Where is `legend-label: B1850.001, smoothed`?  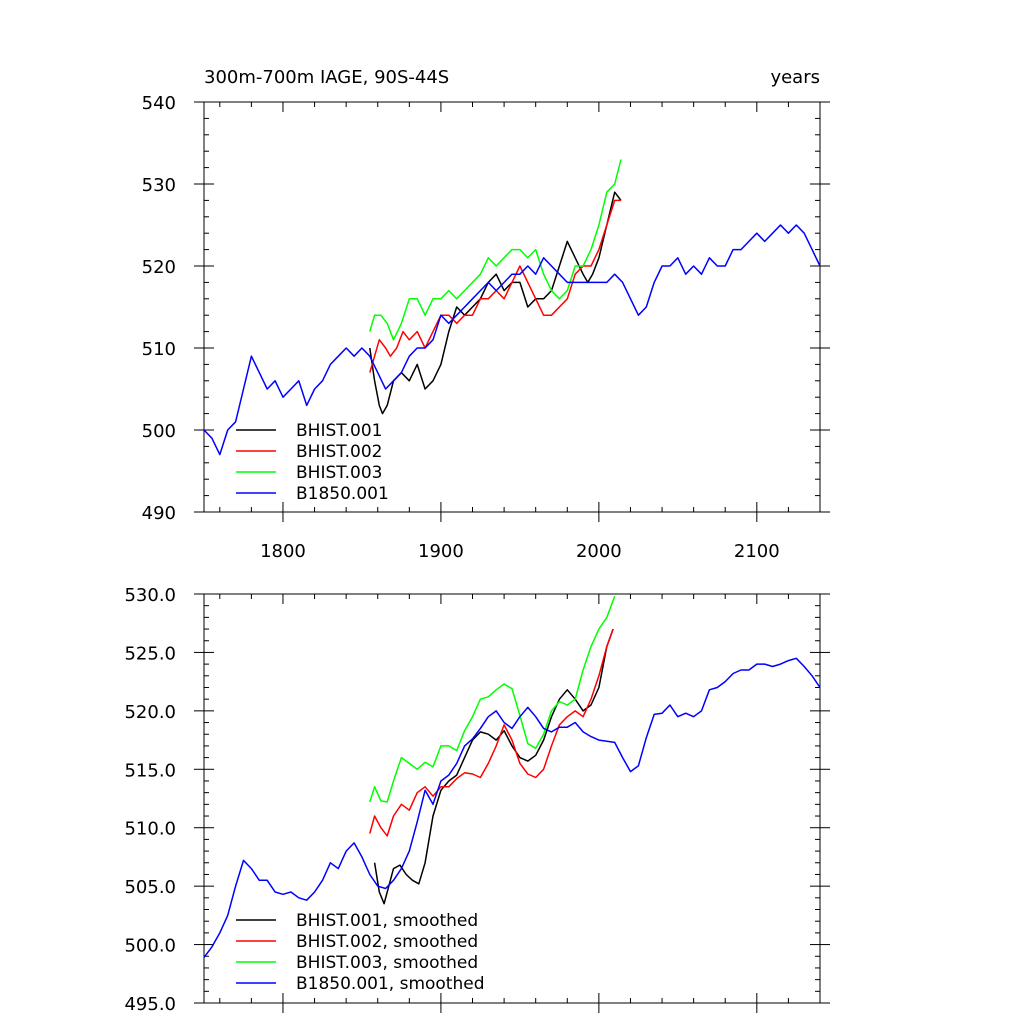
legend-label: B1850.001, smoothed is located at coordinates (390, 984).